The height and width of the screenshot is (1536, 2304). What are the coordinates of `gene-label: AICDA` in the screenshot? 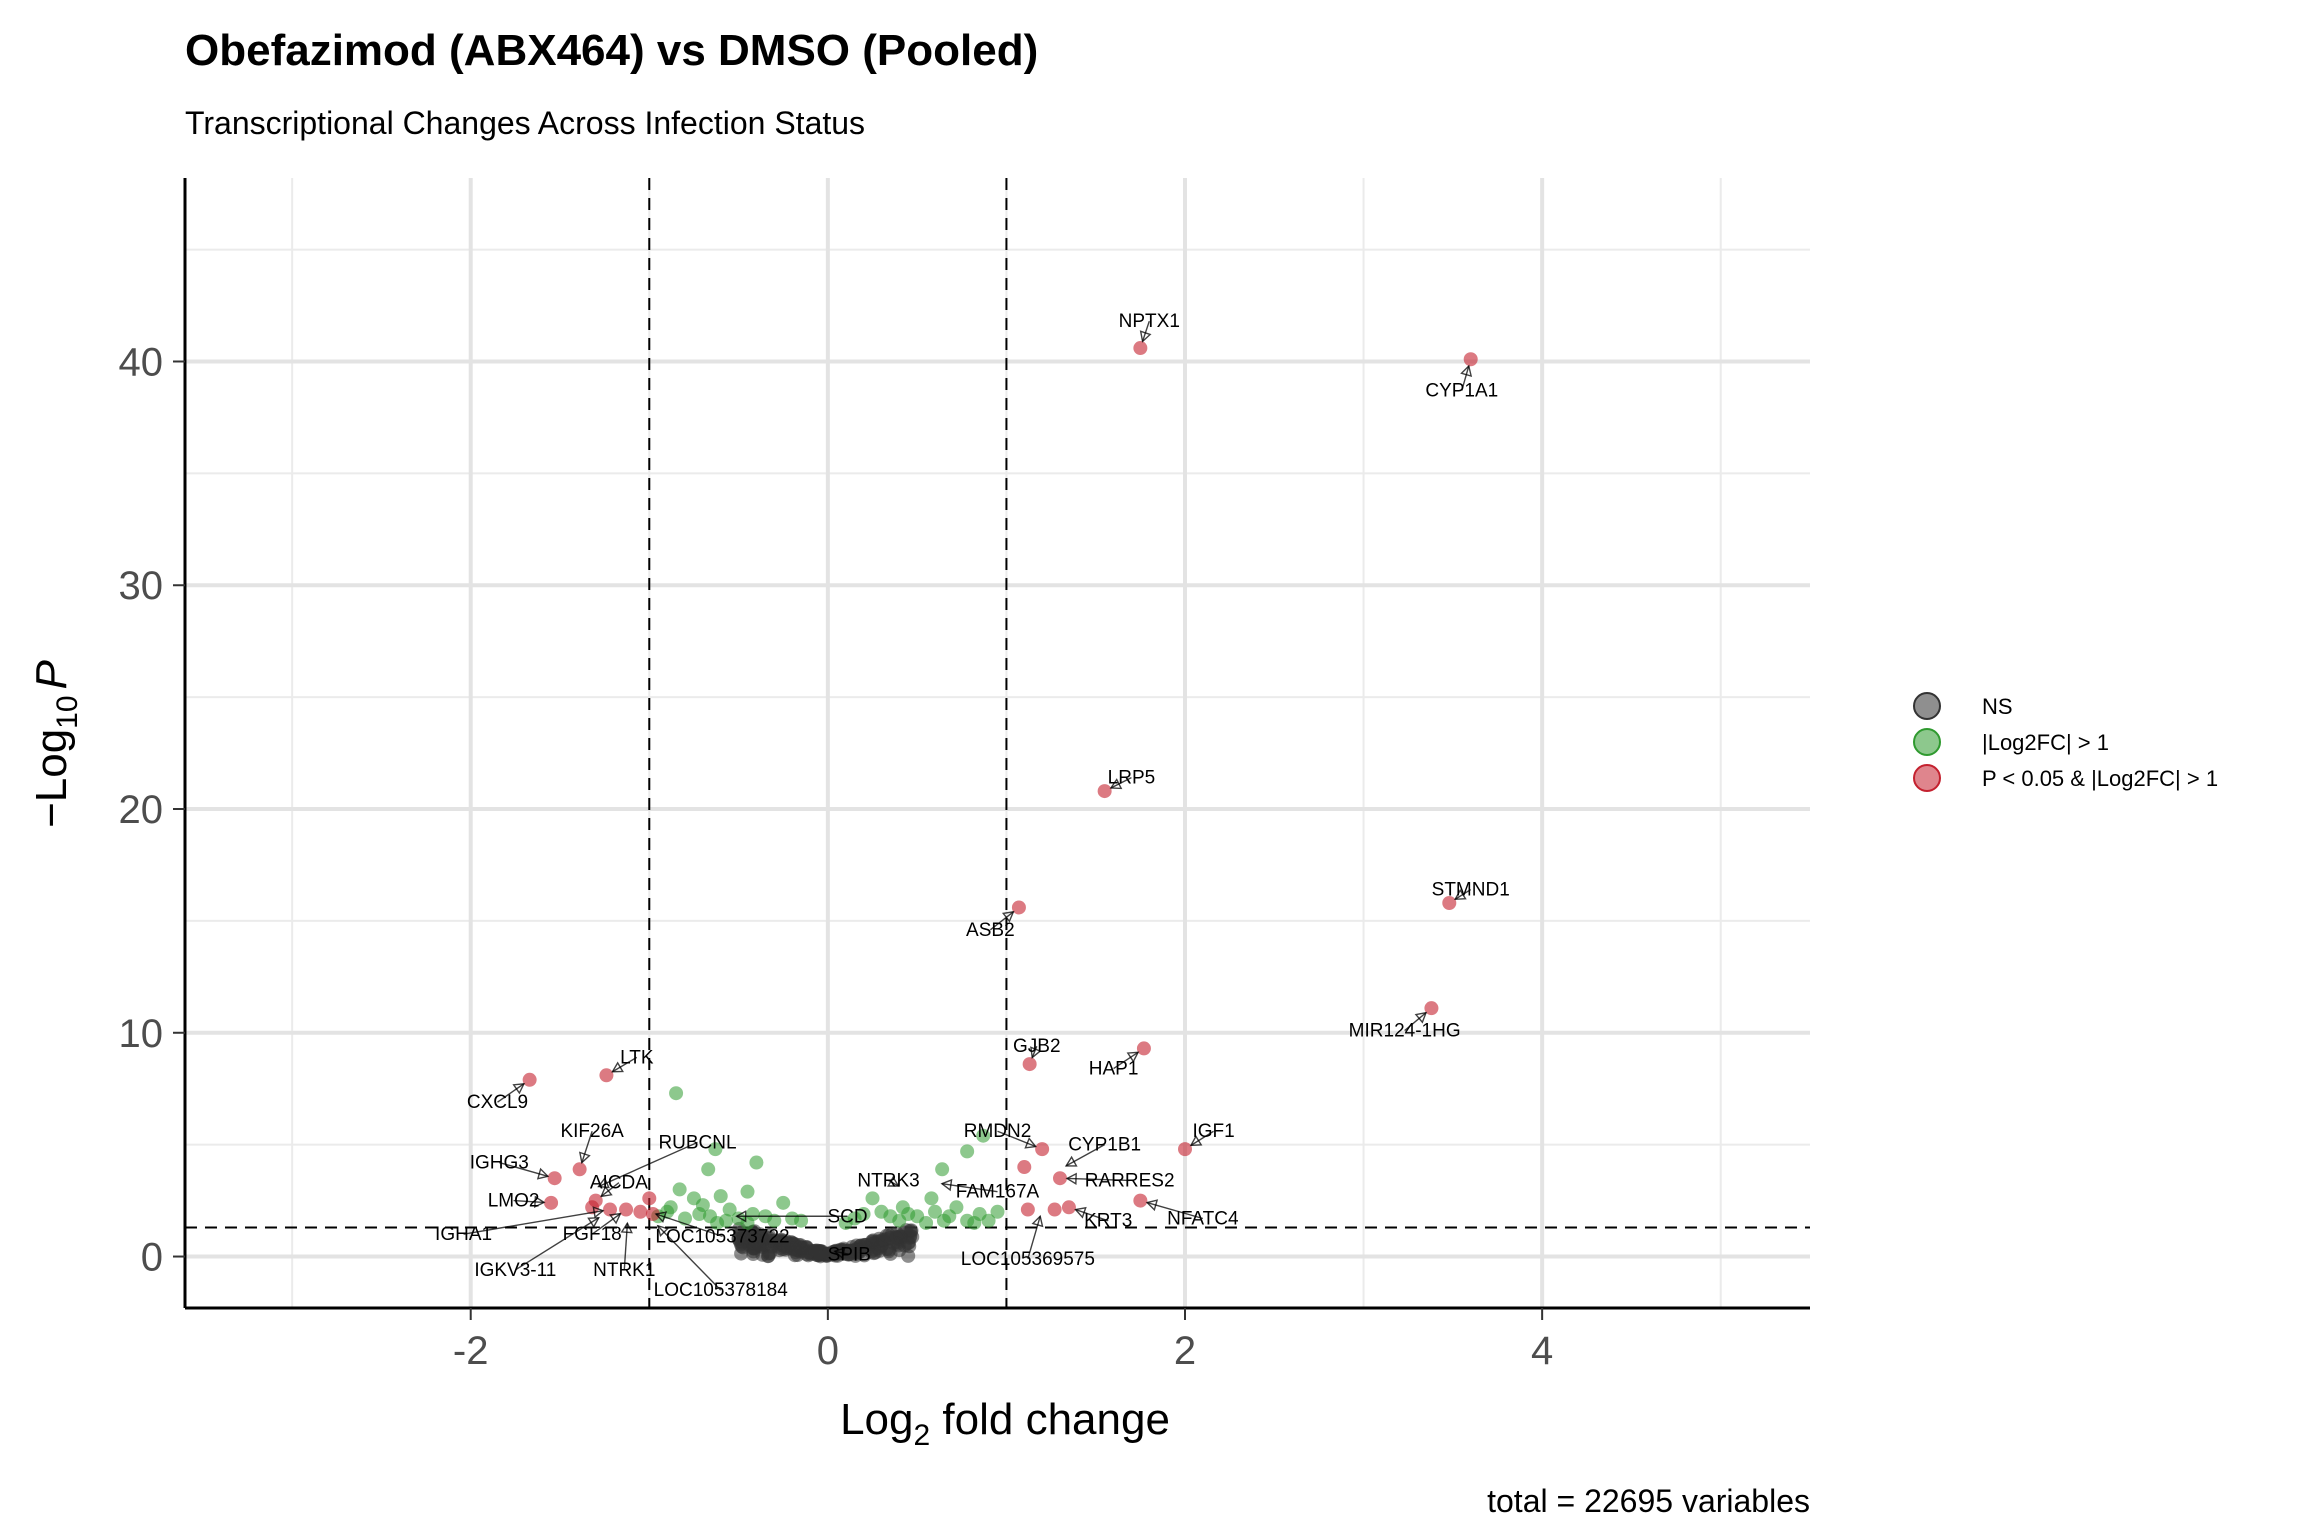 It's located at (619, 1183).